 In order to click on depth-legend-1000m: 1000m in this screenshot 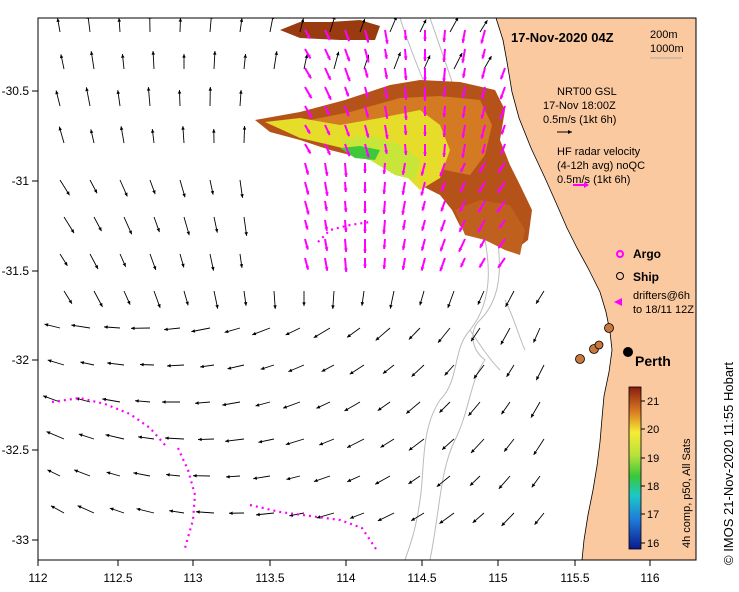, I will do `click(667, 49)`.